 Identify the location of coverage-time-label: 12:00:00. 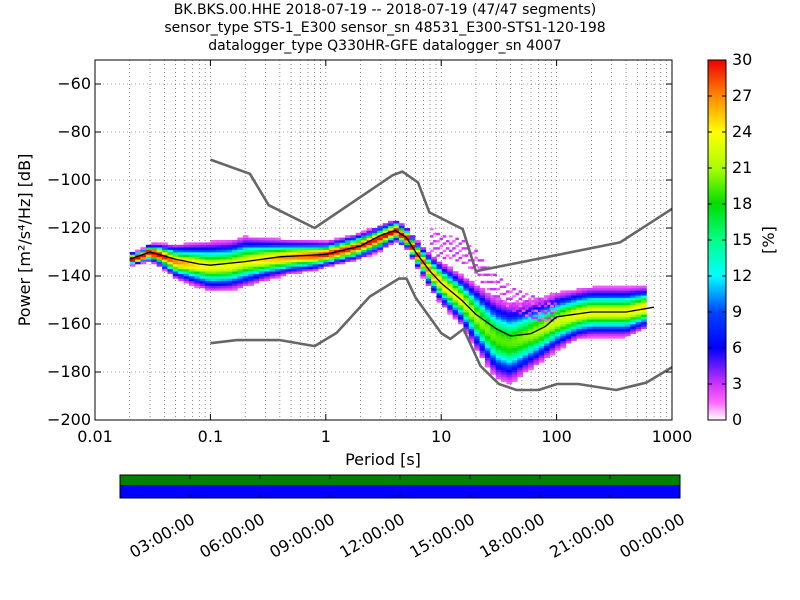
(372, 535).